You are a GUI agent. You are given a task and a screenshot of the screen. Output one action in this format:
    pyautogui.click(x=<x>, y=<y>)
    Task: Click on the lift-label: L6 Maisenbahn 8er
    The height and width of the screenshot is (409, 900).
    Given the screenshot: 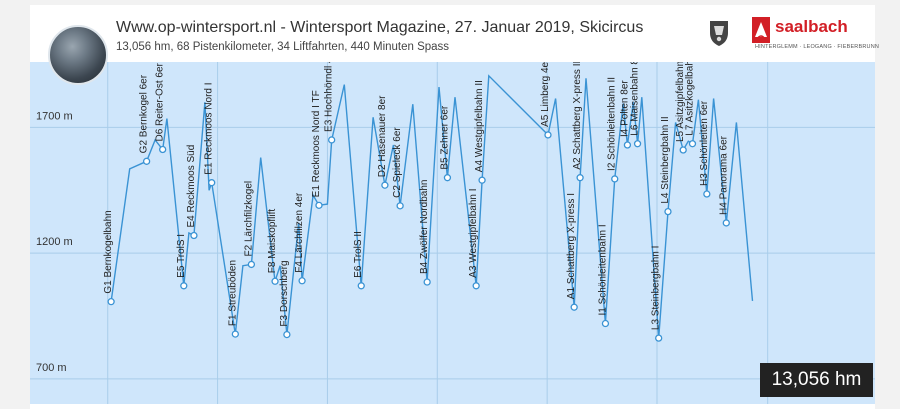 What is the action you would take?
    pyautogui.click(x=635, y=99)
    